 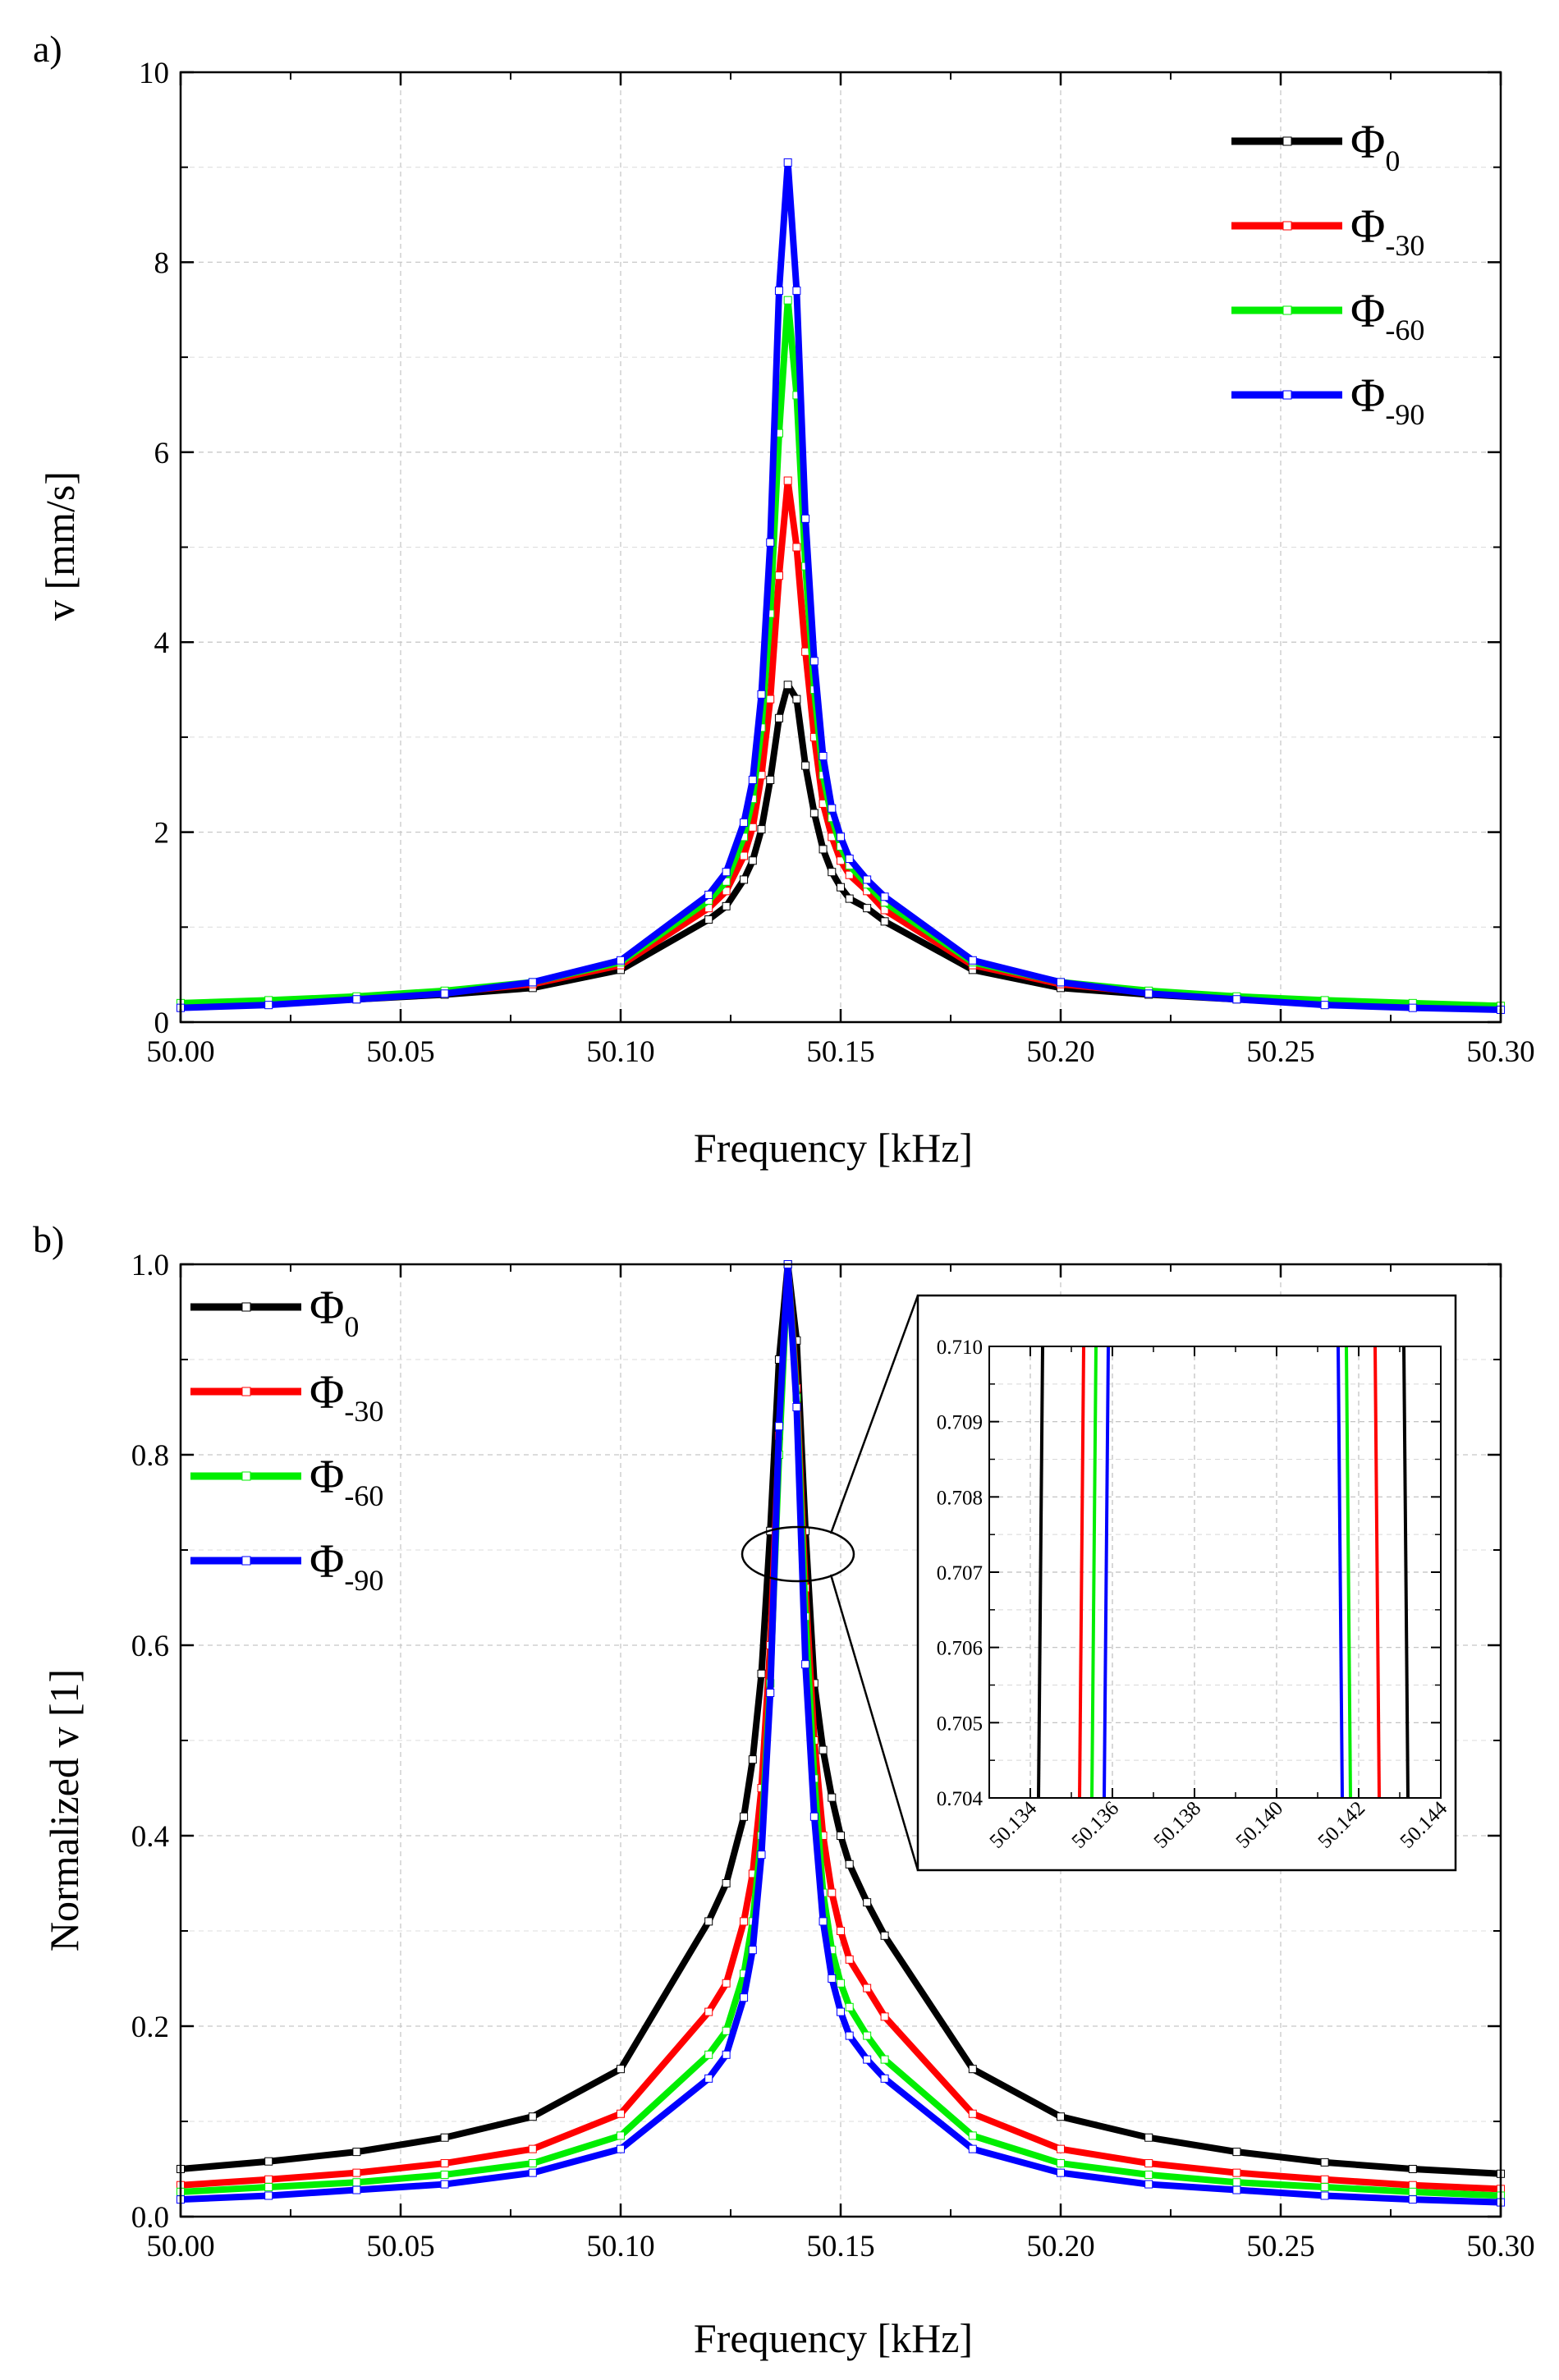 I want to click on x-tick-label: 50.10, so click(x=620, y=1052).